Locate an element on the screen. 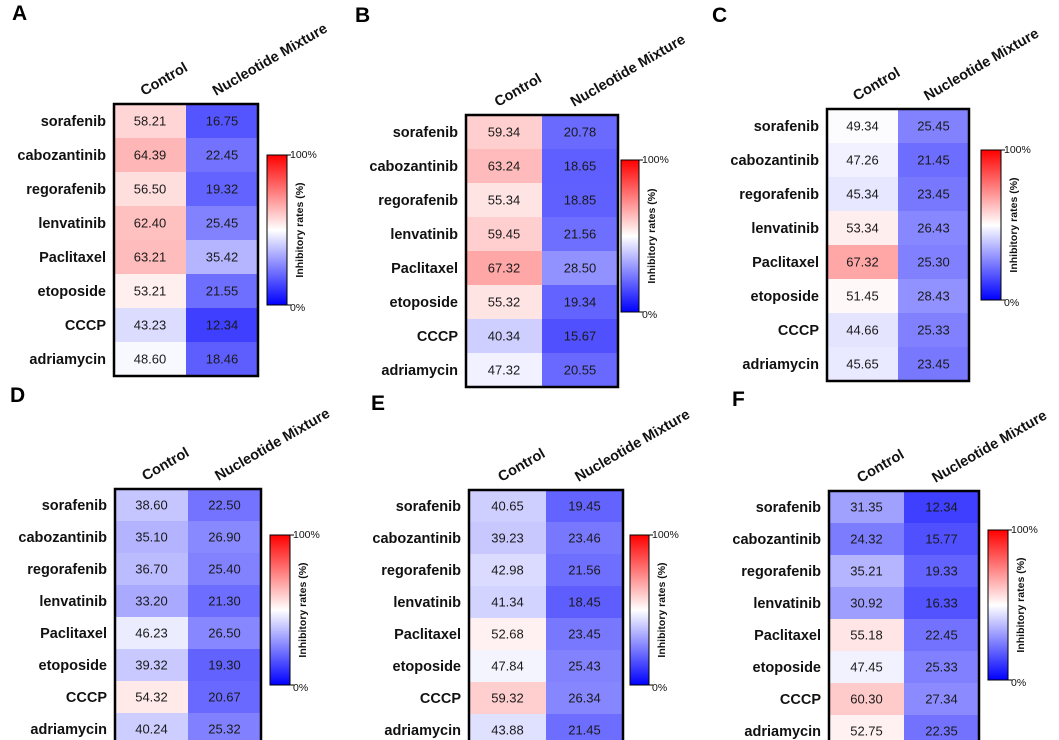 Image resolution: width=1059 pixels, height=740 pixels. cell-value-label: 39.23 is located at coordinates (507, 538).